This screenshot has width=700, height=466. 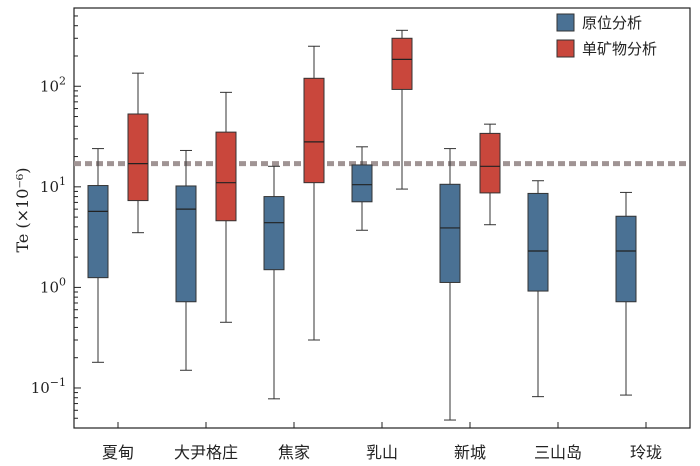 What do you see at coordinates (22, 209) in the screenshot?
I see `y-axis-label: Te (×10⁻⁶)` at bounding box center [22, 209].